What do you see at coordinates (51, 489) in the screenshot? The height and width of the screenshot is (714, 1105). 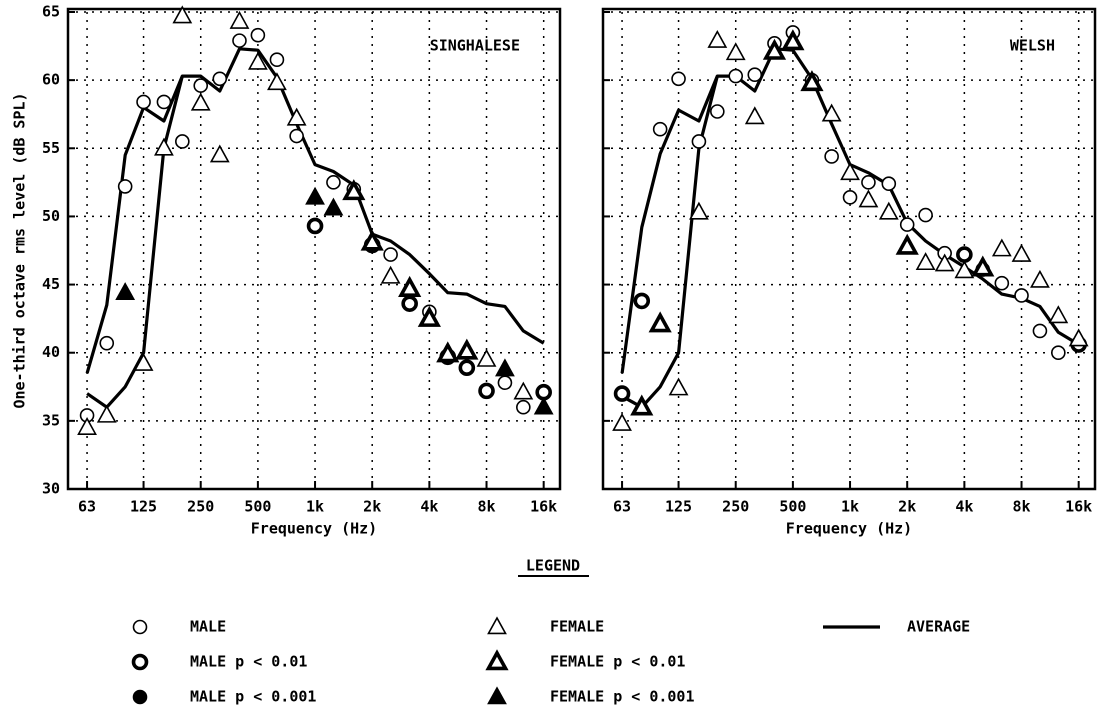 I see `y-tick-label: 30` at bounding box center [51, 489].